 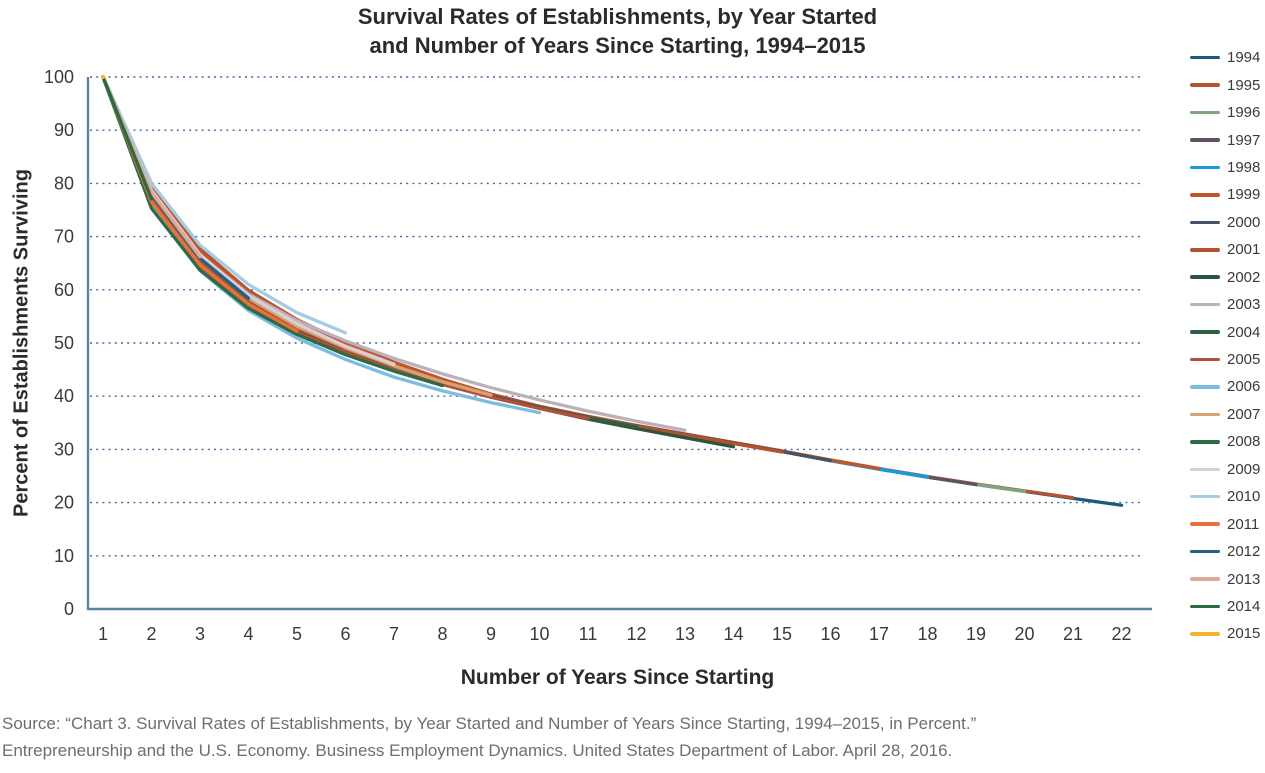 I want to click on x-tick-label: 8, so click(x=442, y=634).